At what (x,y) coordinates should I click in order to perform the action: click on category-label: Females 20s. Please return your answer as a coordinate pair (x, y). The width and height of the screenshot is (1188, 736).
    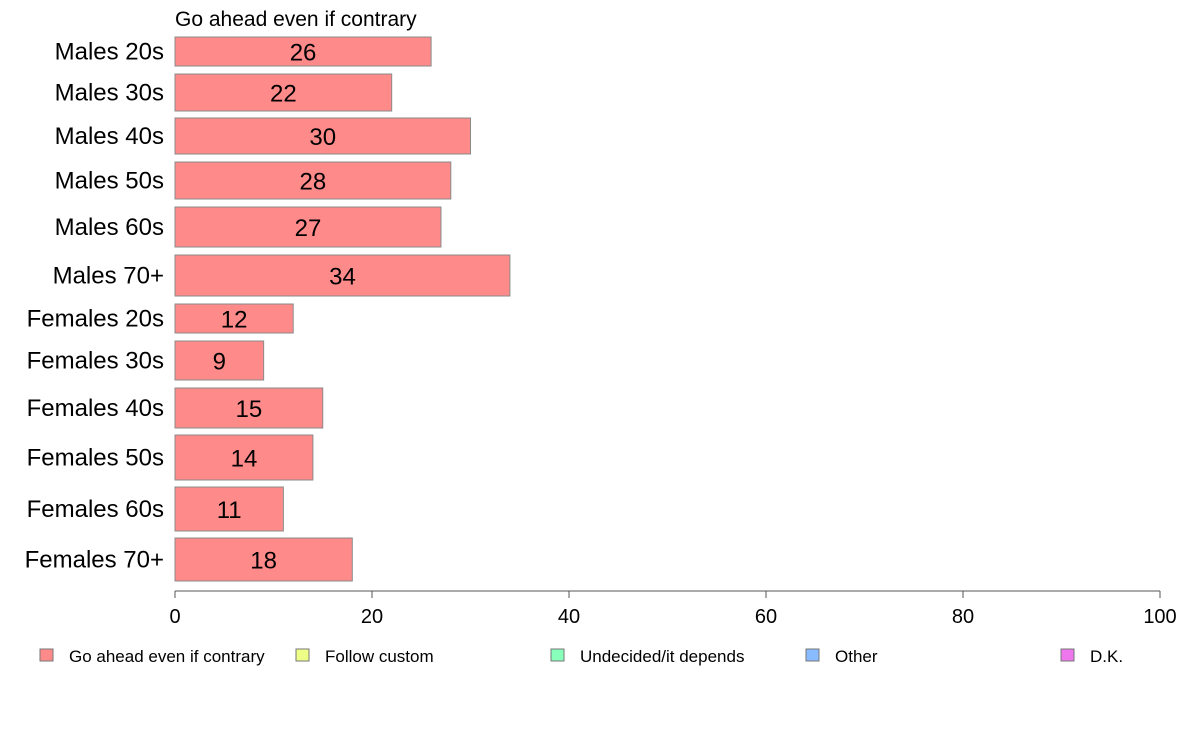
    Looking at the image, I should click on (95, 319).